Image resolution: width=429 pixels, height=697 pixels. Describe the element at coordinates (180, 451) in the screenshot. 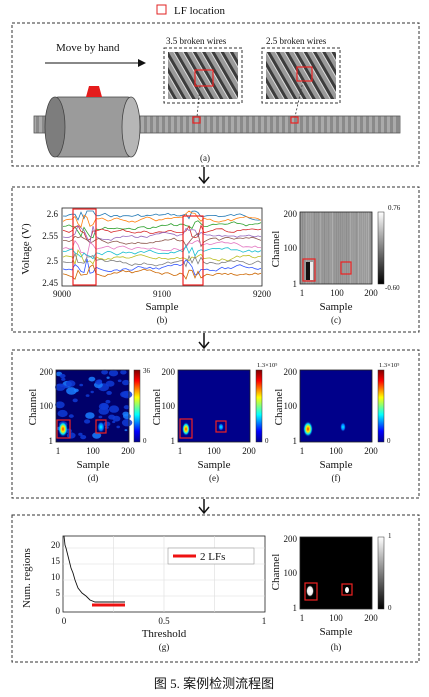

I see `e-xtick-1: 1` at that location.